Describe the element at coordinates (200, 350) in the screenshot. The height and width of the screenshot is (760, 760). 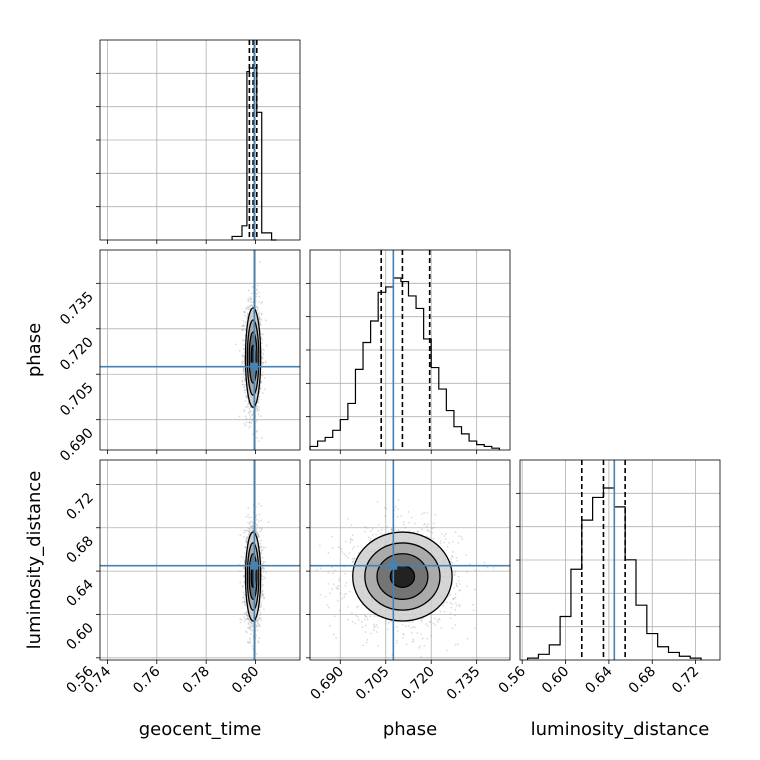
I see `axes-frame` at that location.